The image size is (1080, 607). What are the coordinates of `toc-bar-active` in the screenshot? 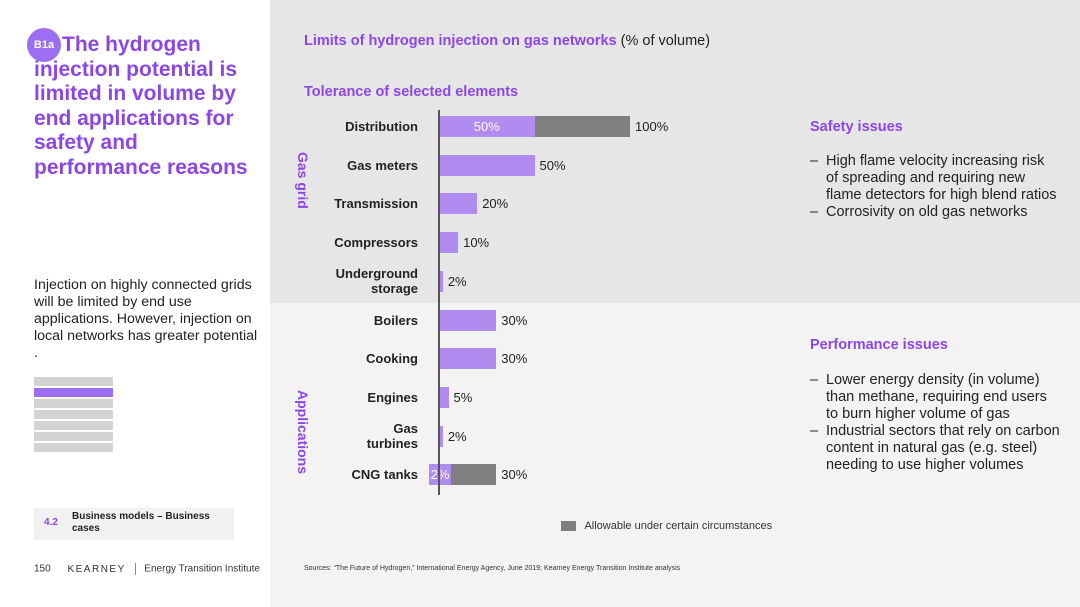 It's located at (73, 392).